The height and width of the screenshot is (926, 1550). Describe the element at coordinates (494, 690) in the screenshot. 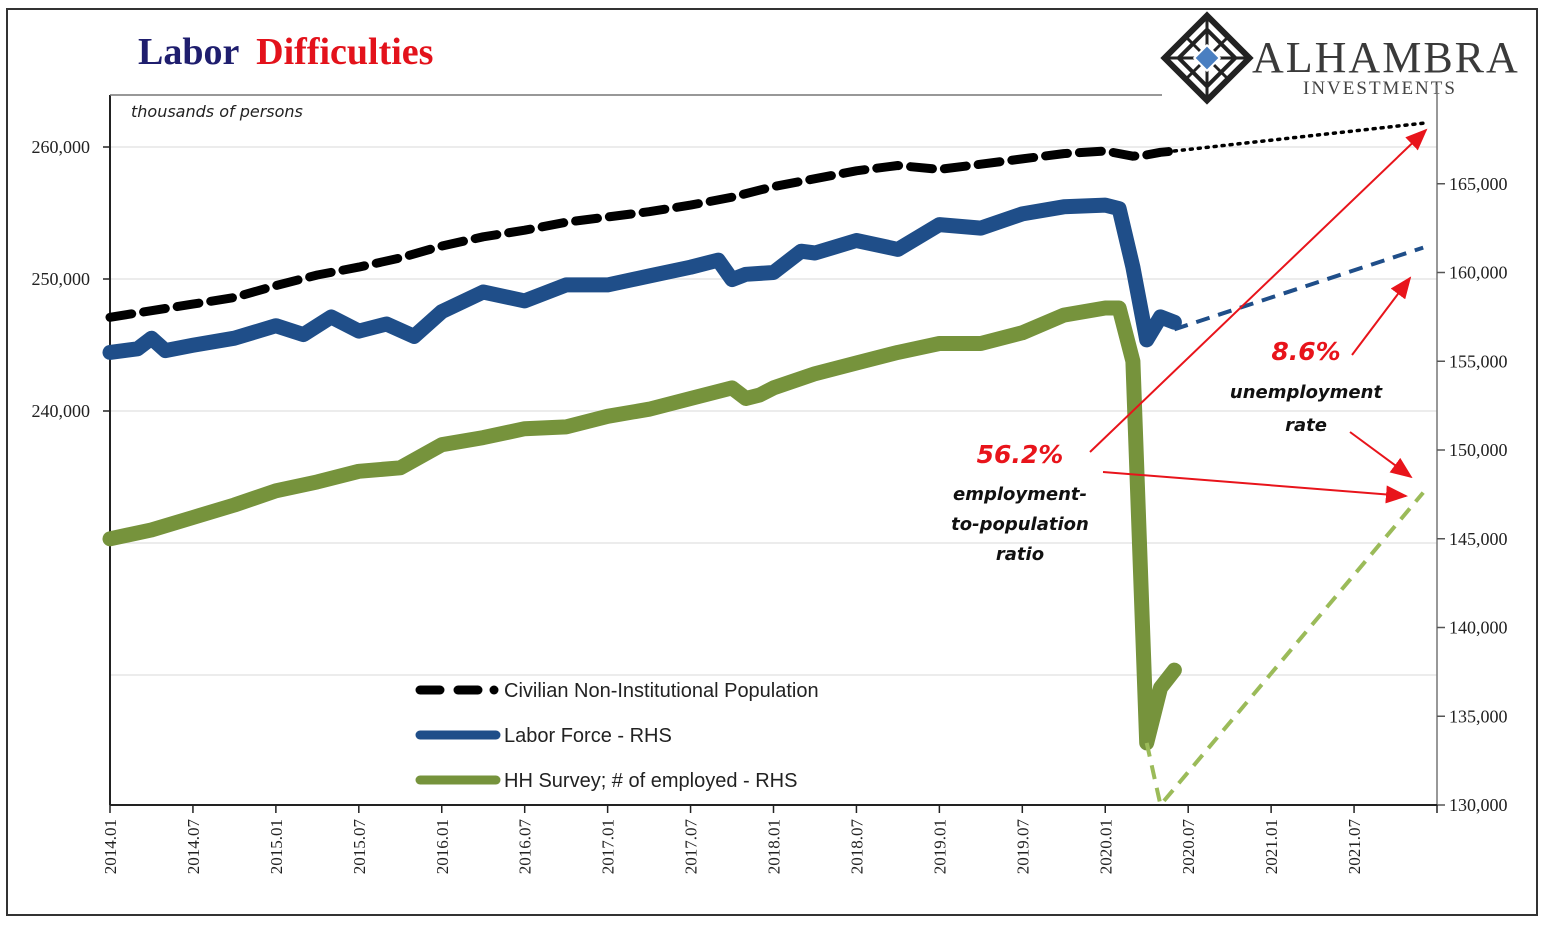

I see `legend-swatch` at that location.